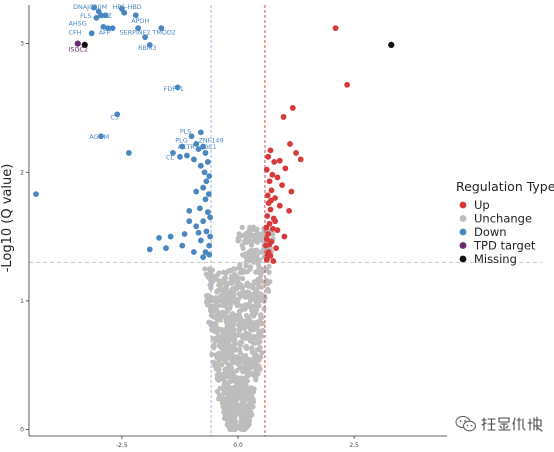 The height and width of the screenshot is (452, 554). Describe the element at coordinates (187, 147) in the screenshot. I see `gene-label: ACTR` at that location.